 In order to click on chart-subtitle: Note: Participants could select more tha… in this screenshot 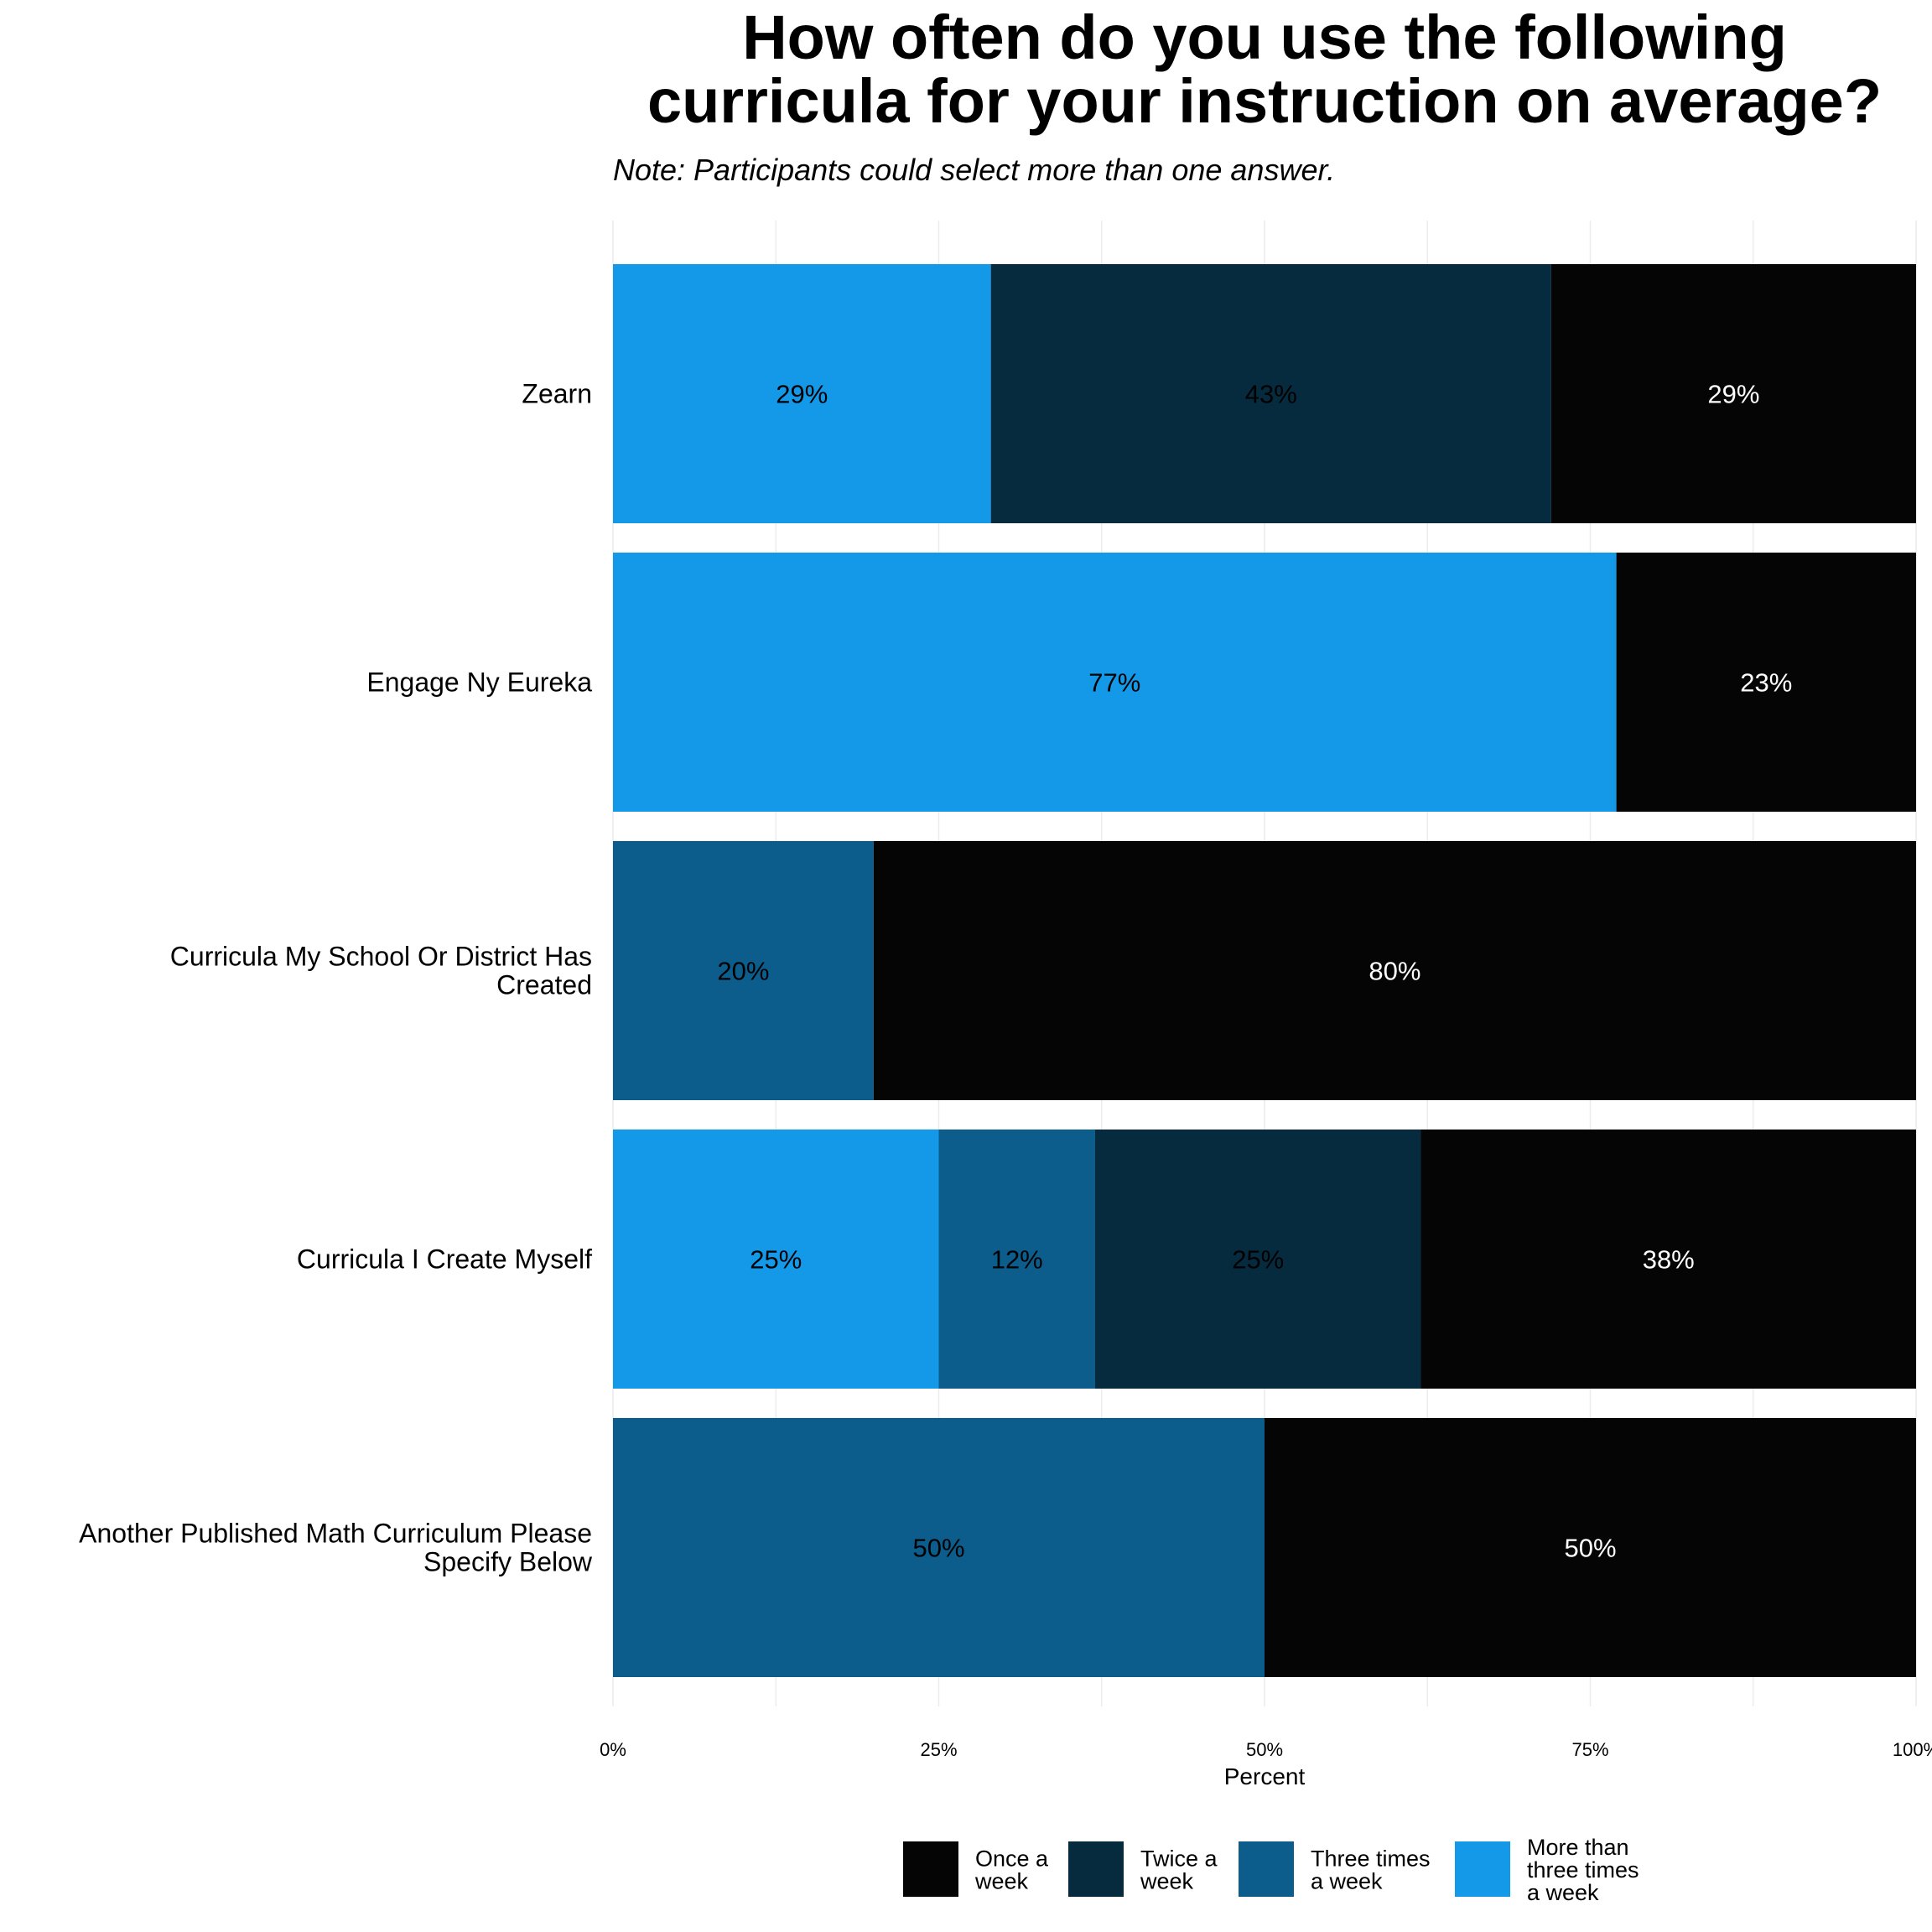, I will do `click(974, 170)`.